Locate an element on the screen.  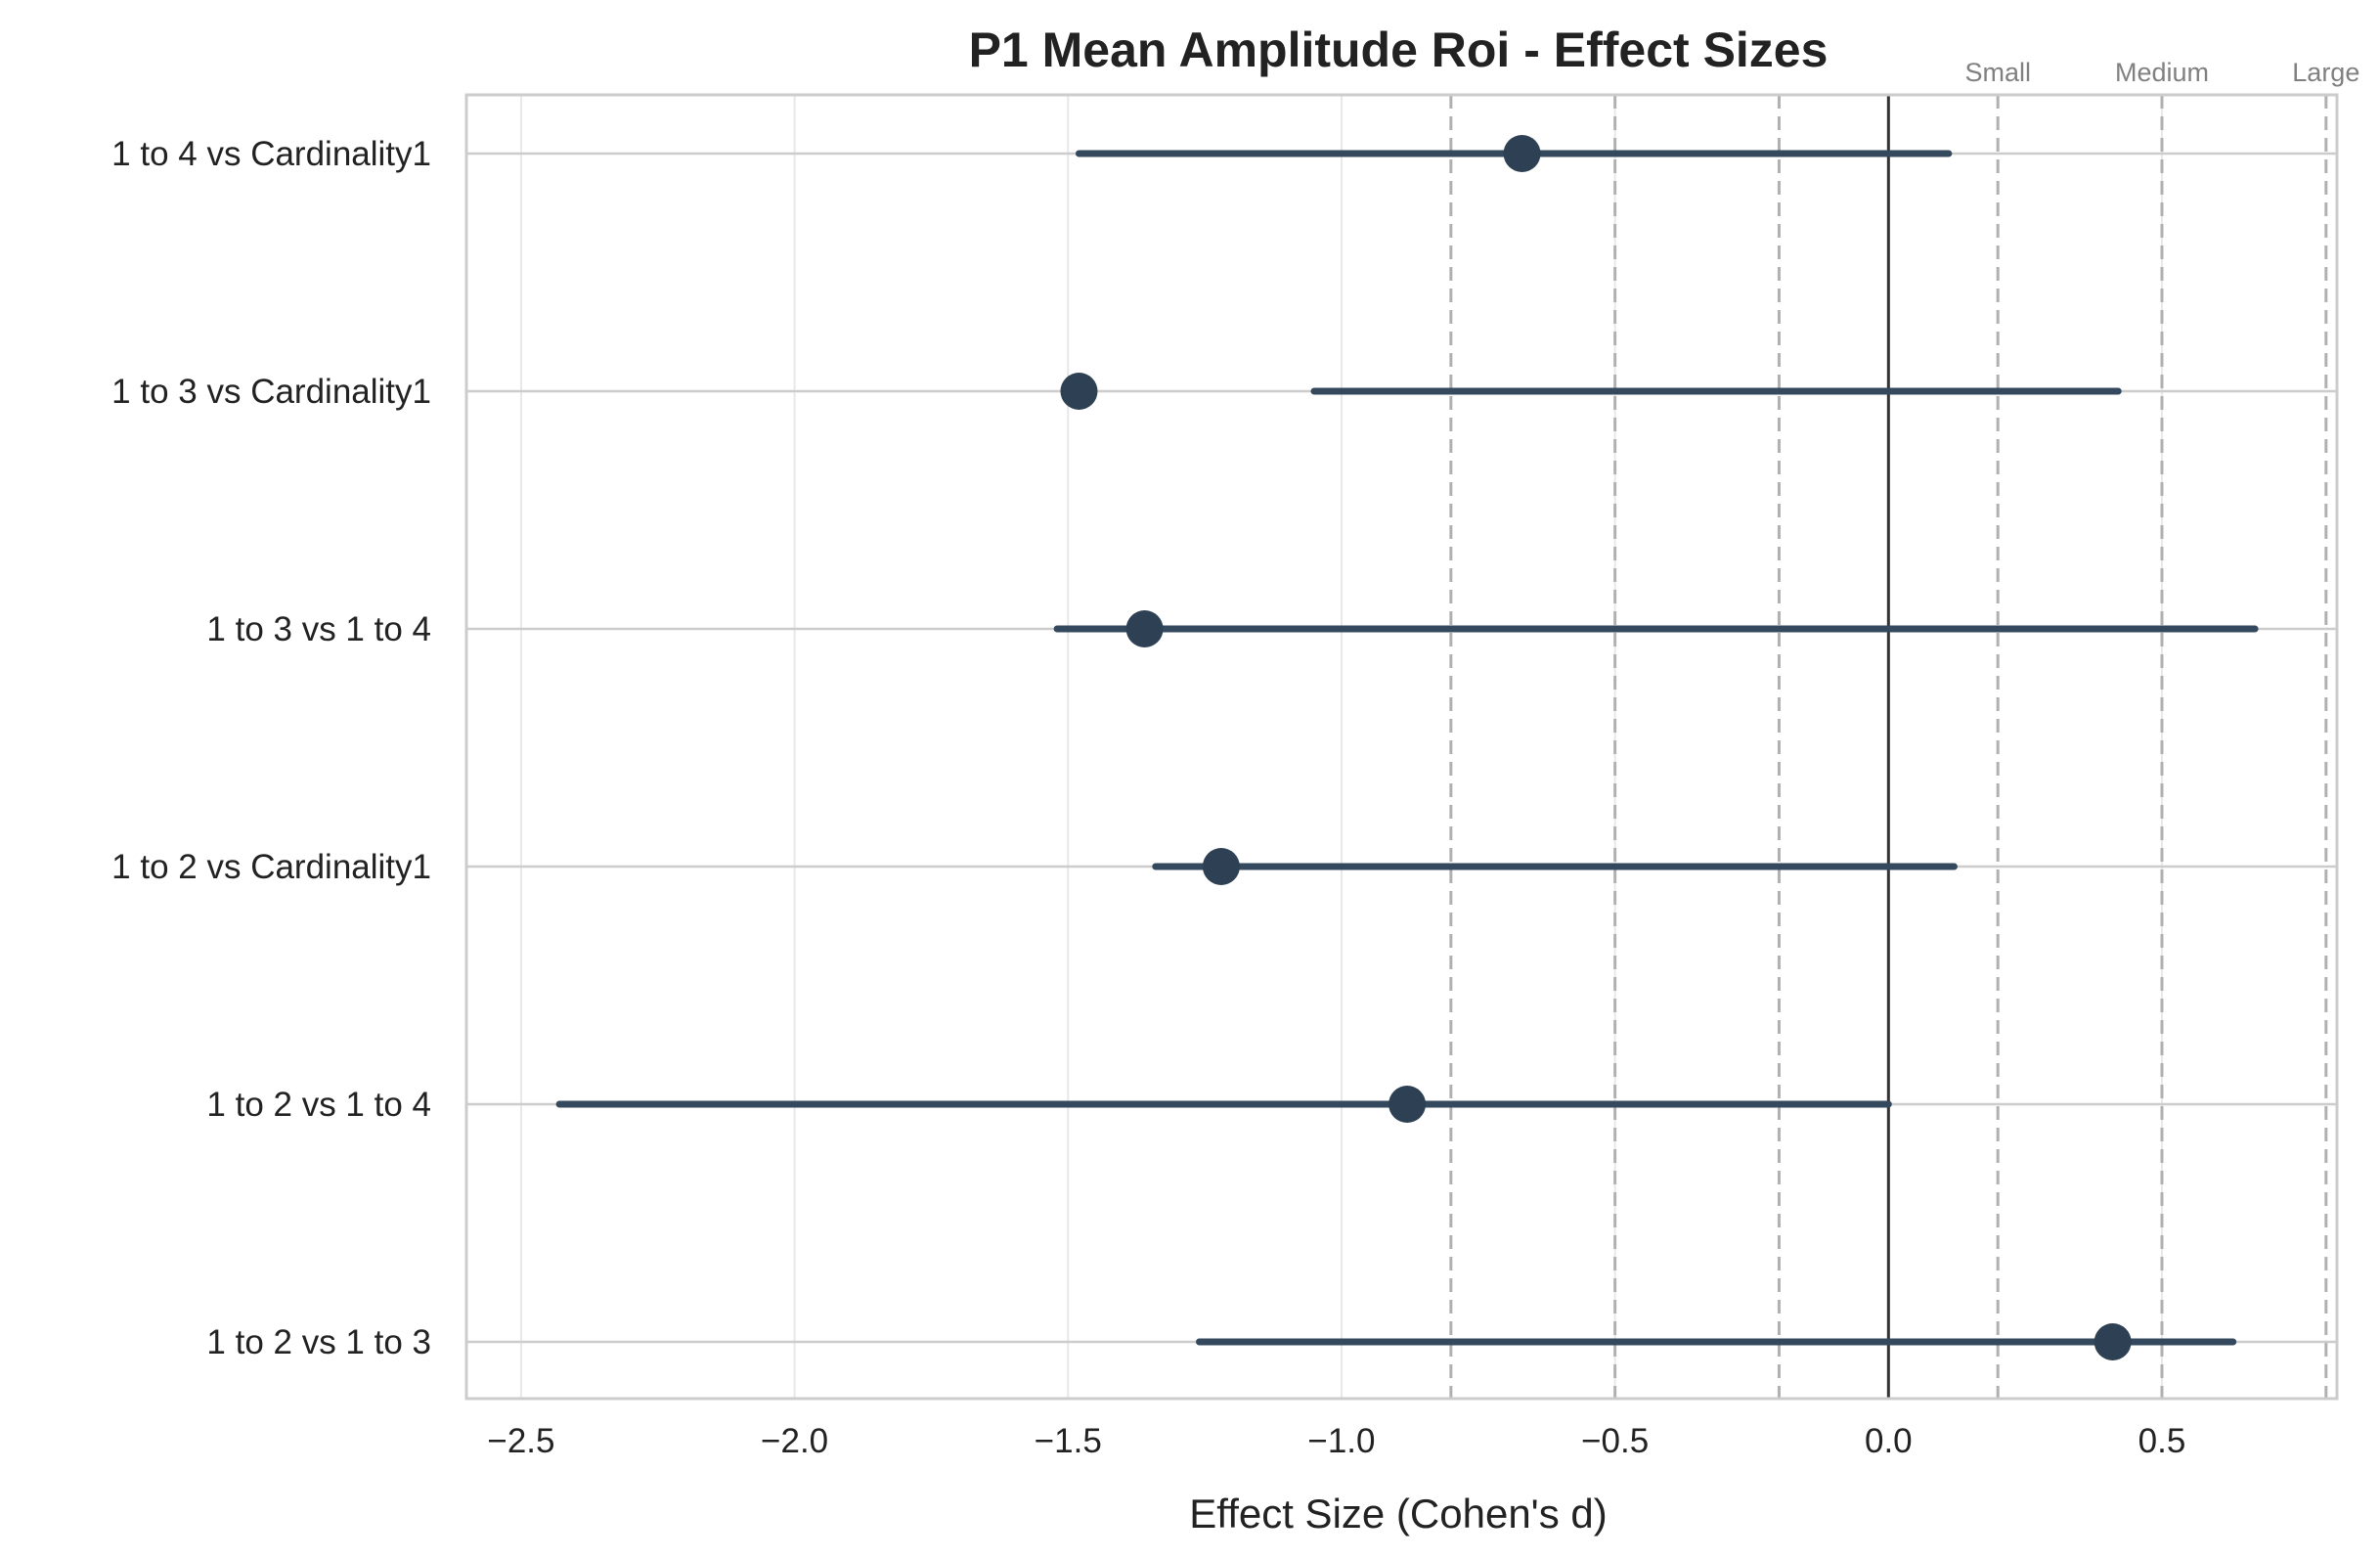
threshold-labels: Small Medium Large is located at coordinates (2161, 72).